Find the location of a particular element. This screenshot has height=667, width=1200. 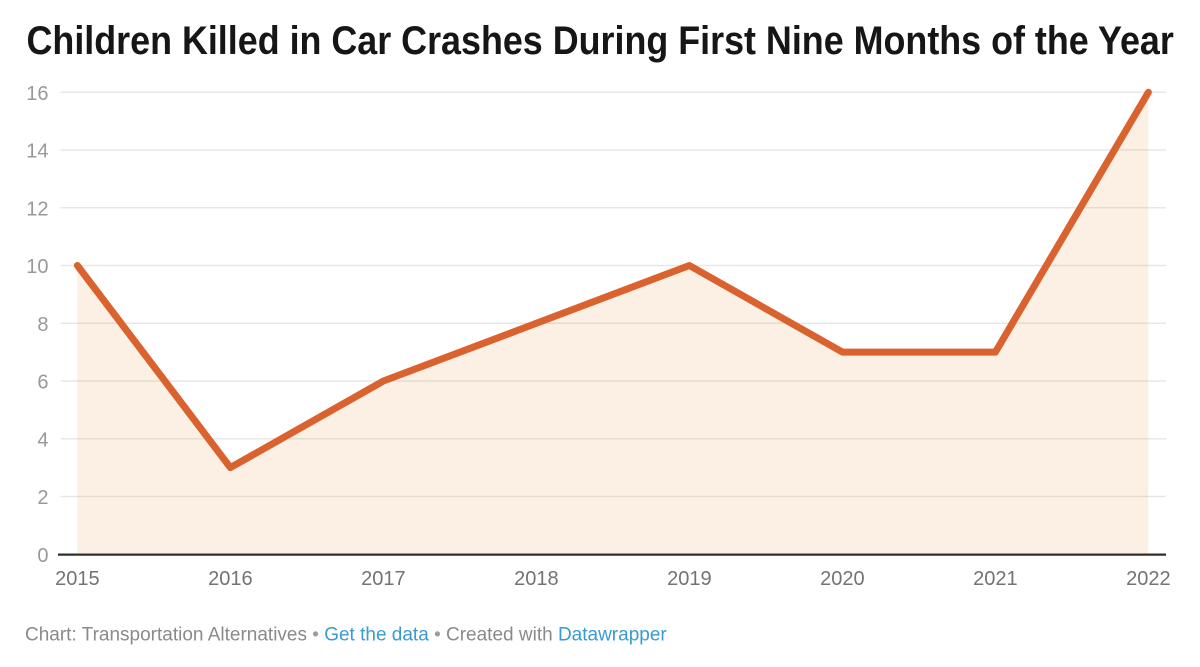

svg-text: 2022 is located at coordinates (1148, 579).